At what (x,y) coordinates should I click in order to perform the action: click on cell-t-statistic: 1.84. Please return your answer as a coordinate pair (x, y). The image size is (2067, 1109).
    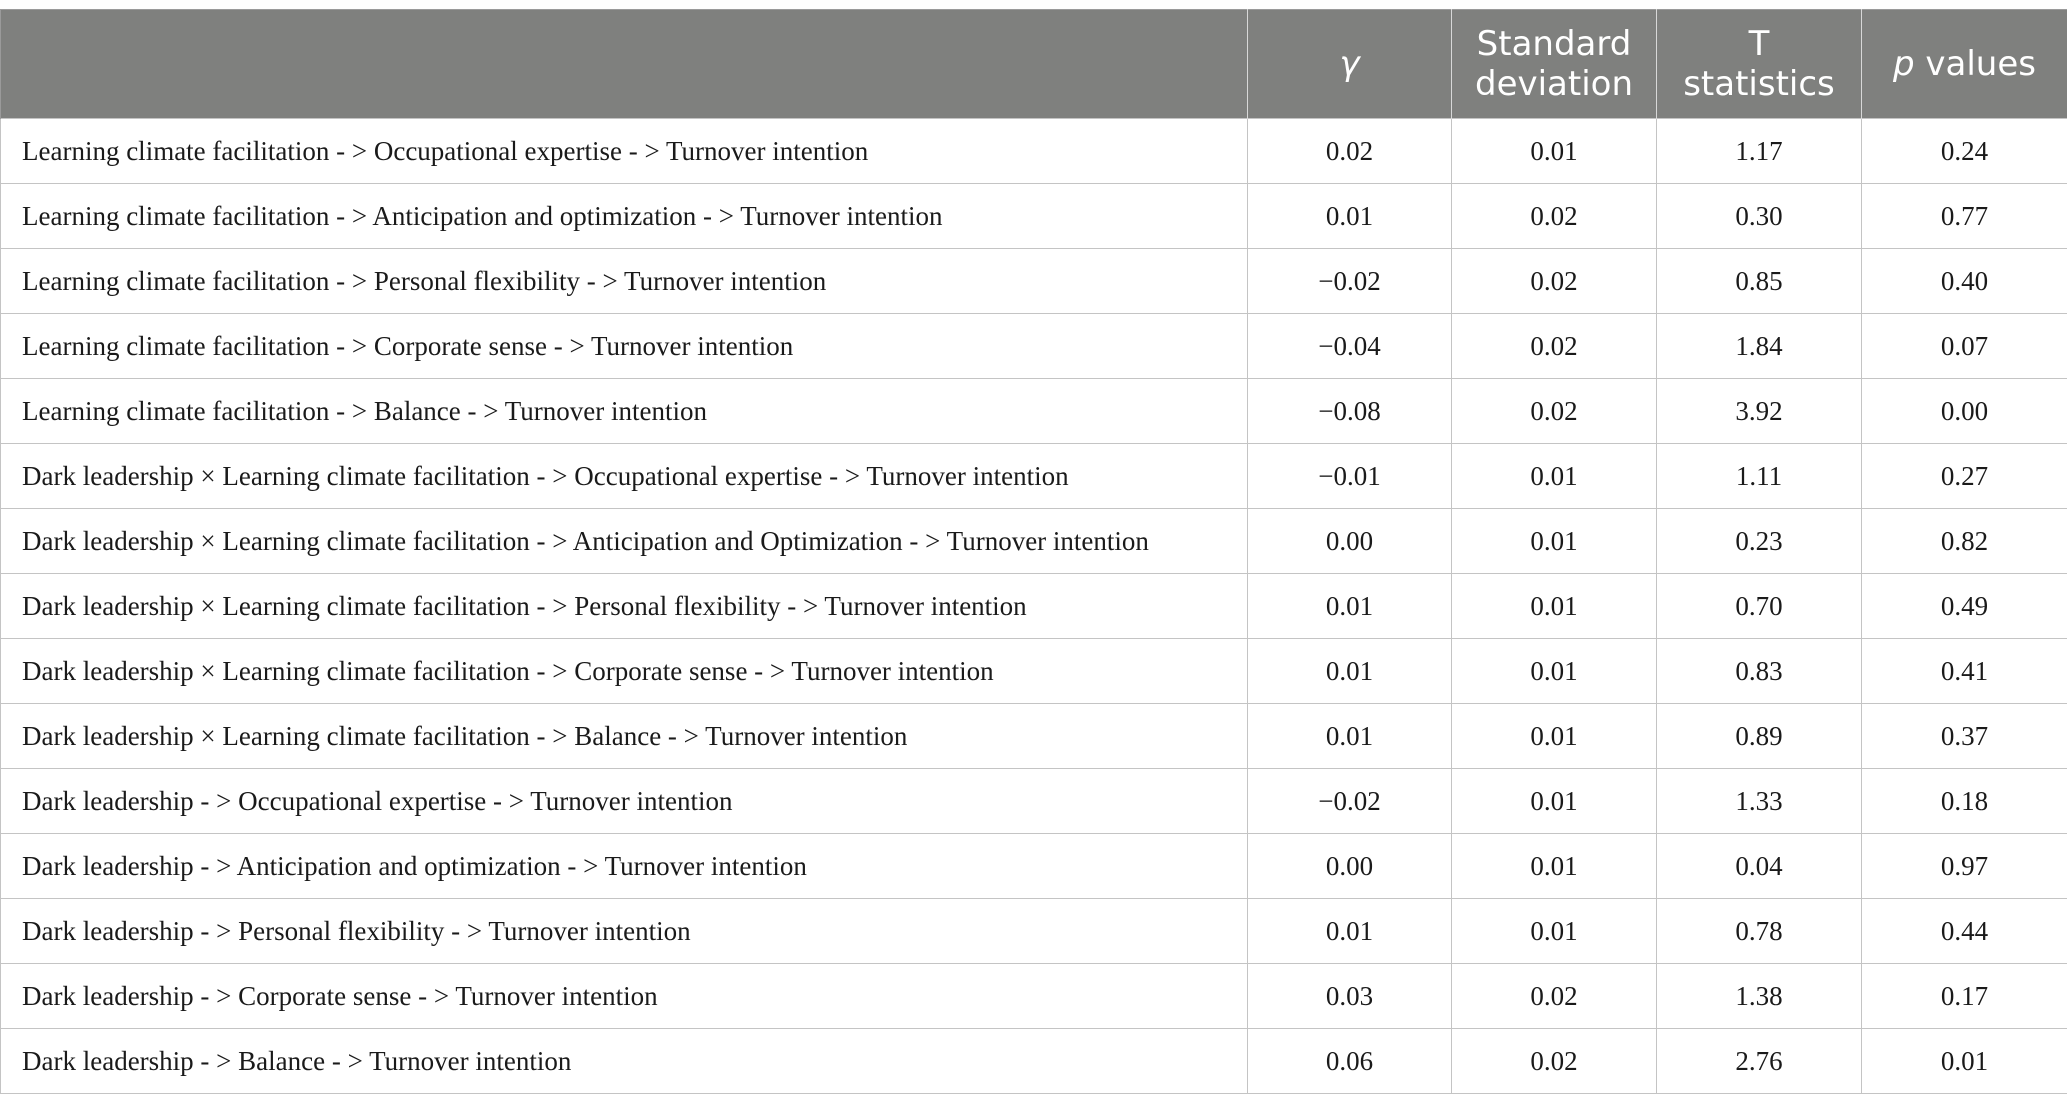
    Looking at the image, I should click on (1759, 346).